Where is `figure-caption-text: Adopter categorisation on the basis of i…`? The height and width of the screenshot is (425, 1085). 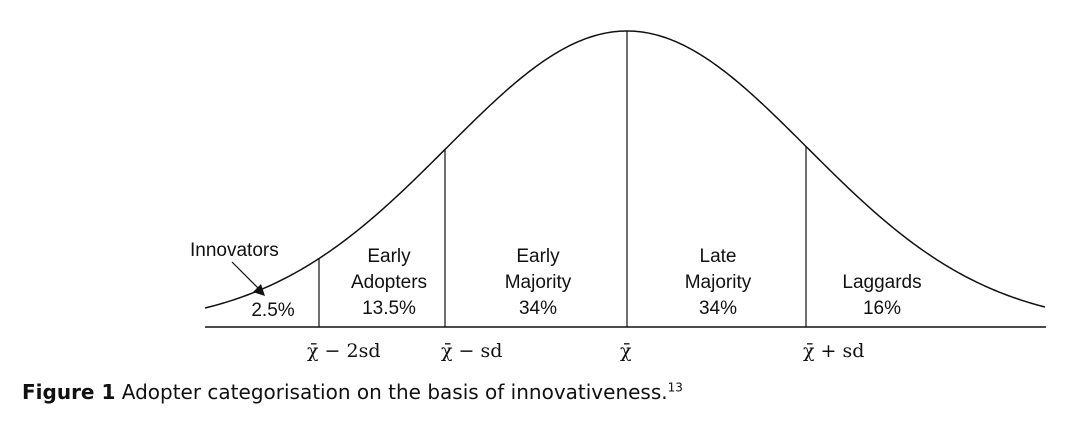 figure-caption-text: Adopter categorisation on the basis of i… is located at coordinates (394, 392).